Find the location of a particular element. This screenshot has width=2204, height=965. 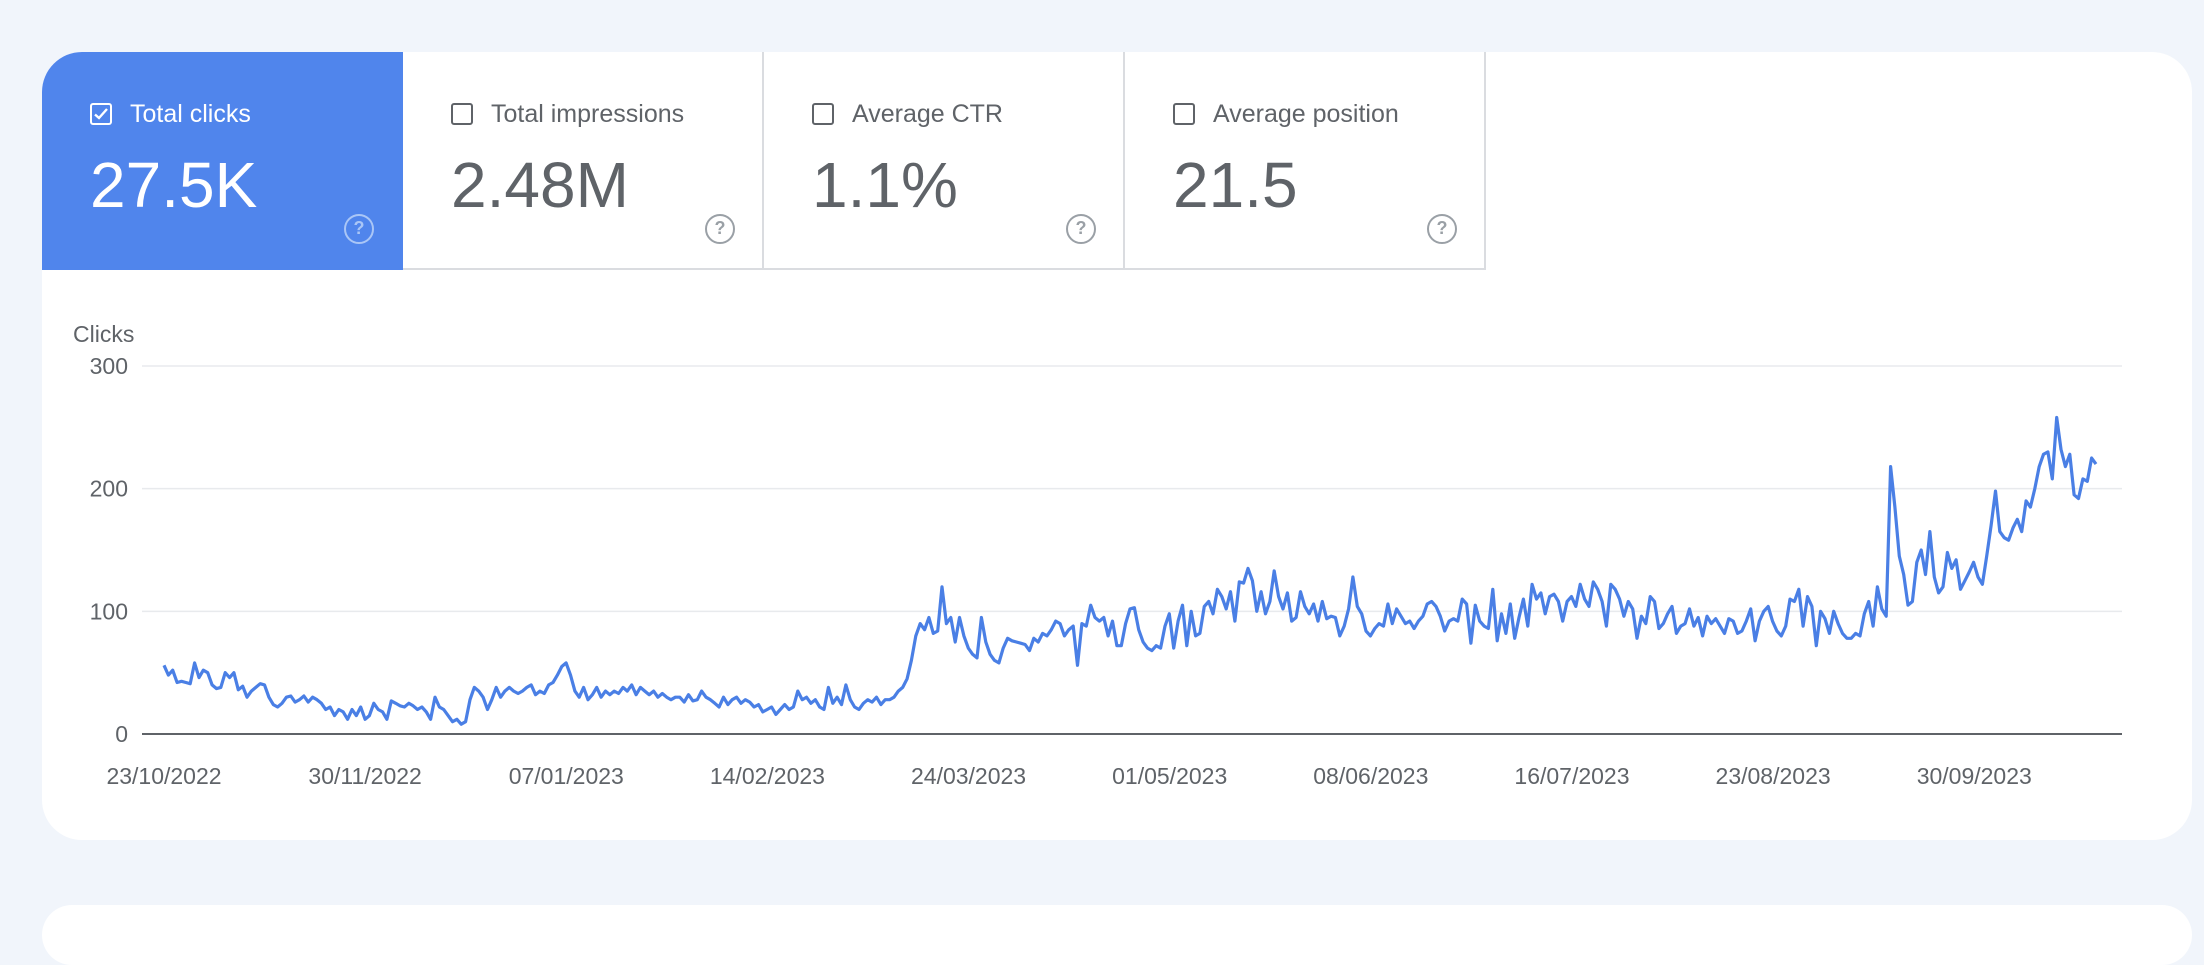

y-tick-label: 200 is located at coordinates (109, 489).